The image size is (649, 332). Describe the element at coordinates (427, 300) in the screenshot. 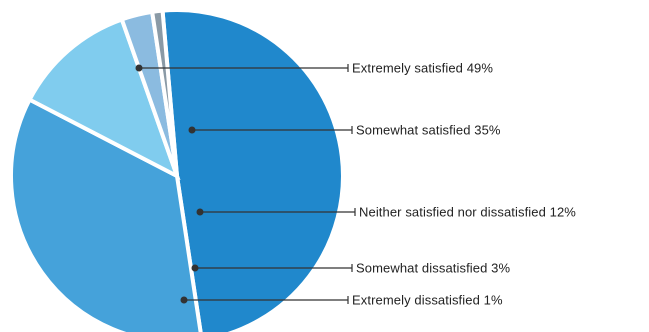

I see `label-extremely-dissatisfied: Extremely dissatisfied 1%` at that location.